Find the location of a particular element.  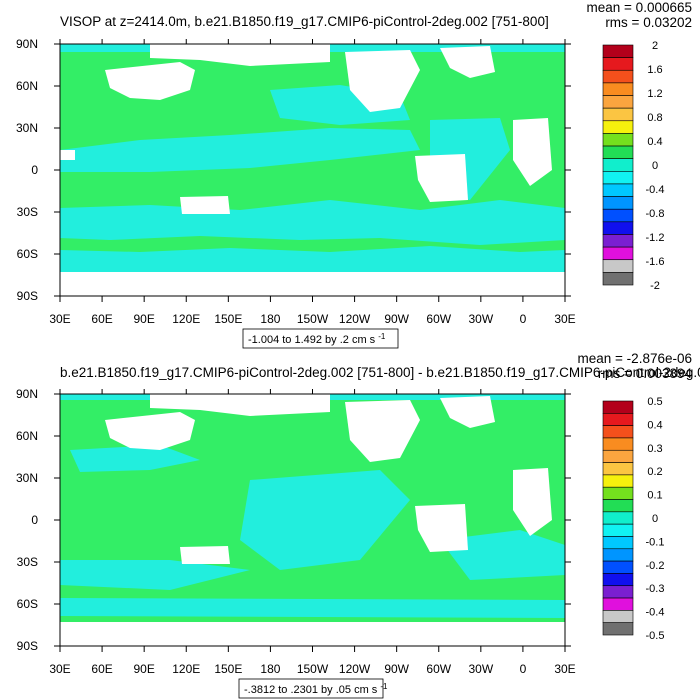

panel-2-x-tick-label: 30E is located at coordinates (564, 669).